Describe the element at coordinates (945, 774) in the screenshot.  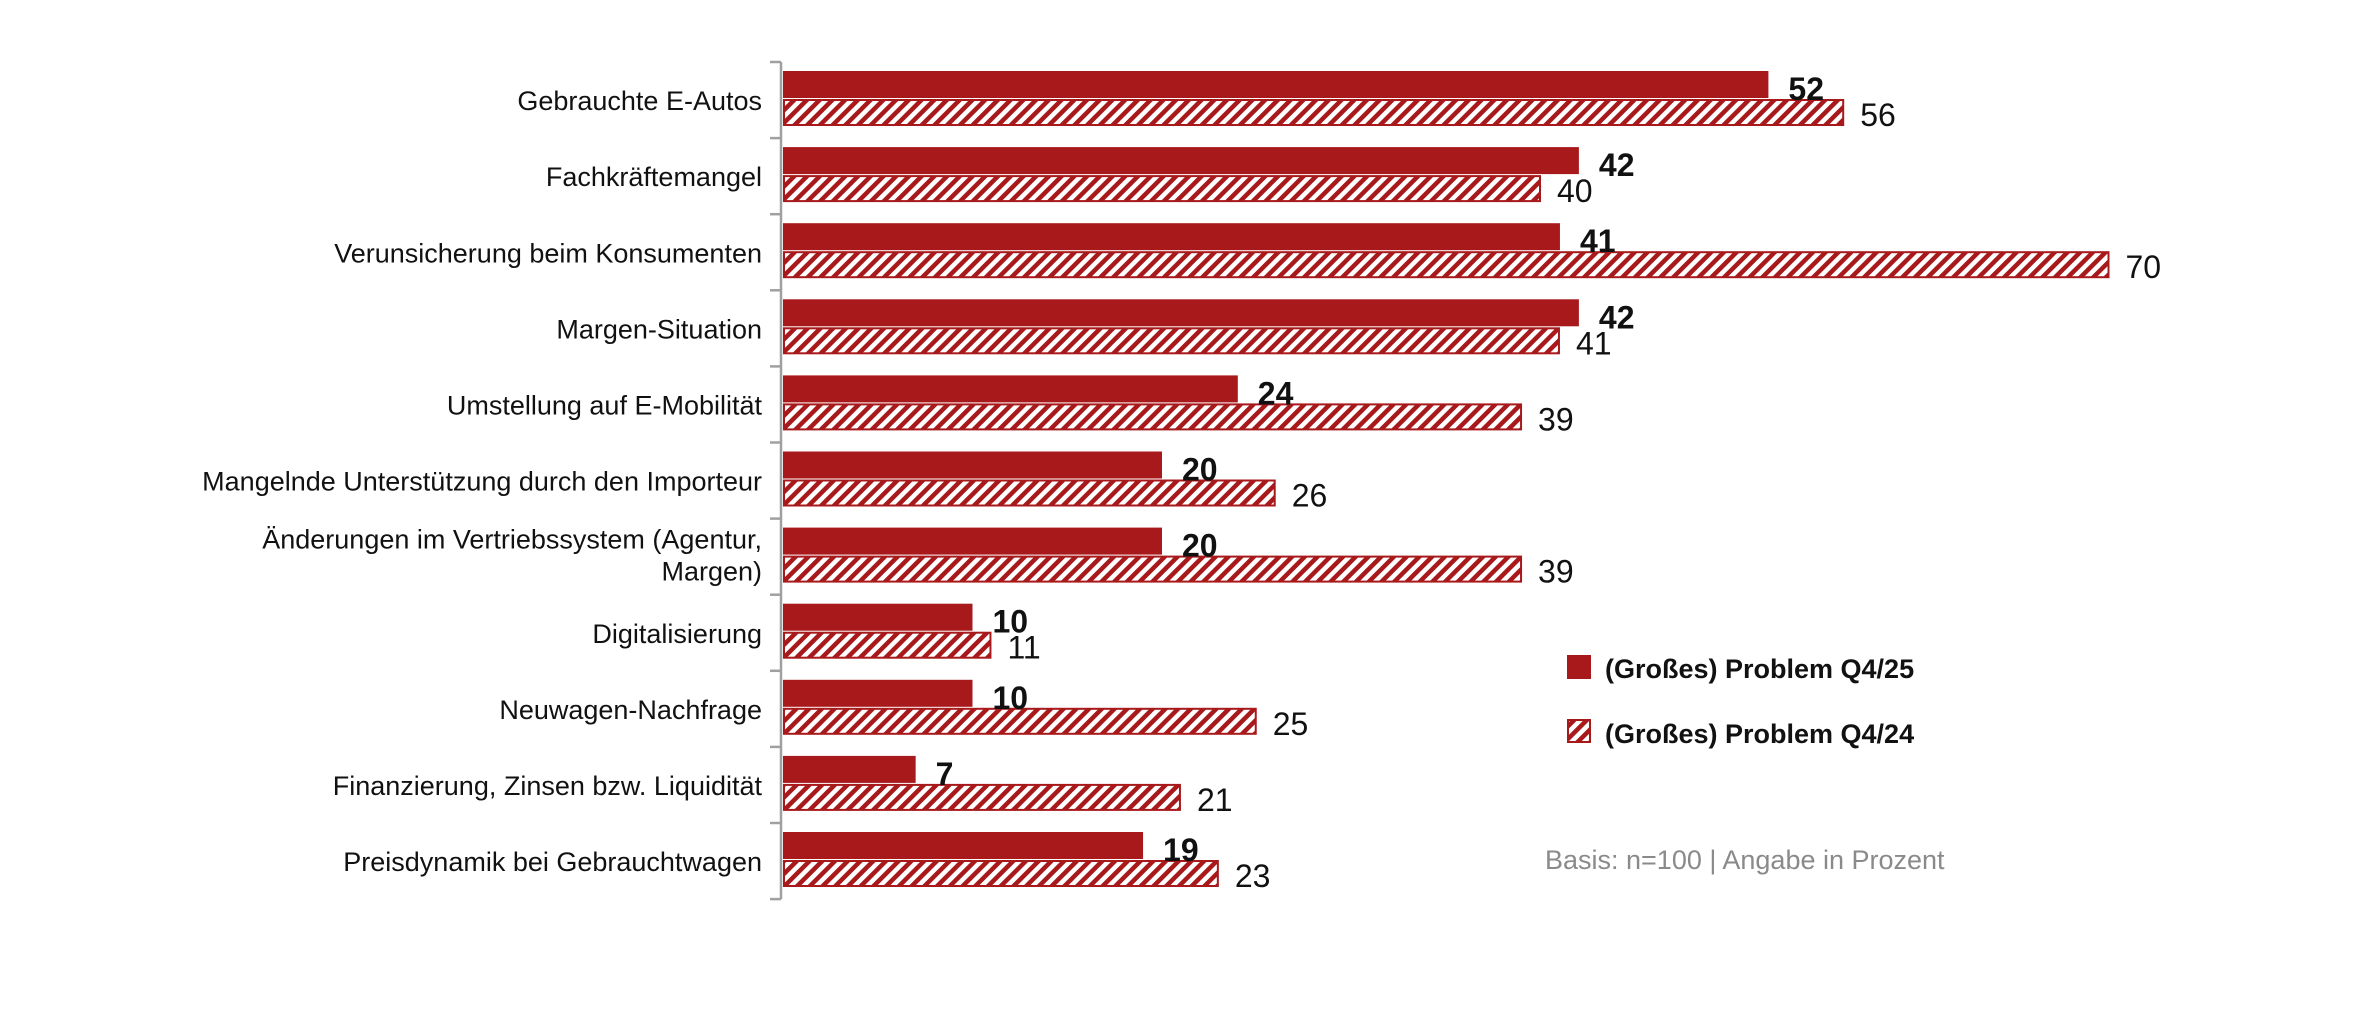
I see `value-label-q4-25: 7` at that location.